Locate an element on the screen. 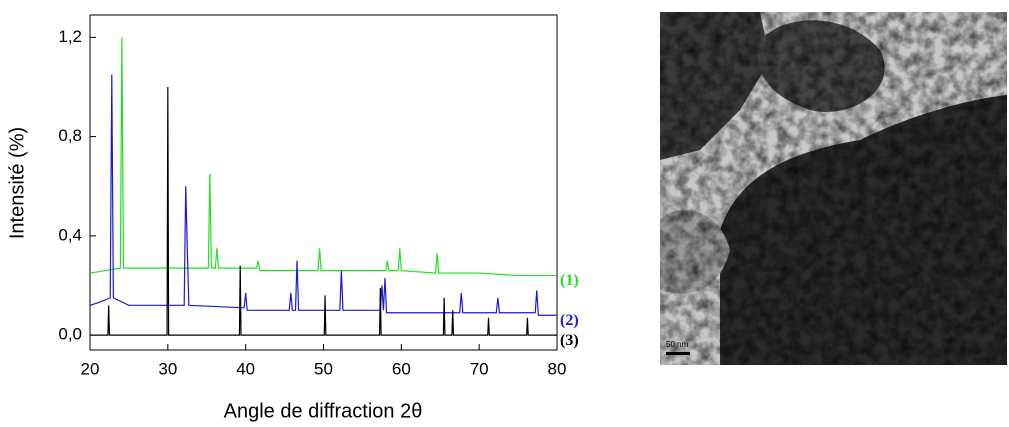 The image size is (1009, 427). y-axis-label: Intensité (%) is located at coordinates (17, 183).